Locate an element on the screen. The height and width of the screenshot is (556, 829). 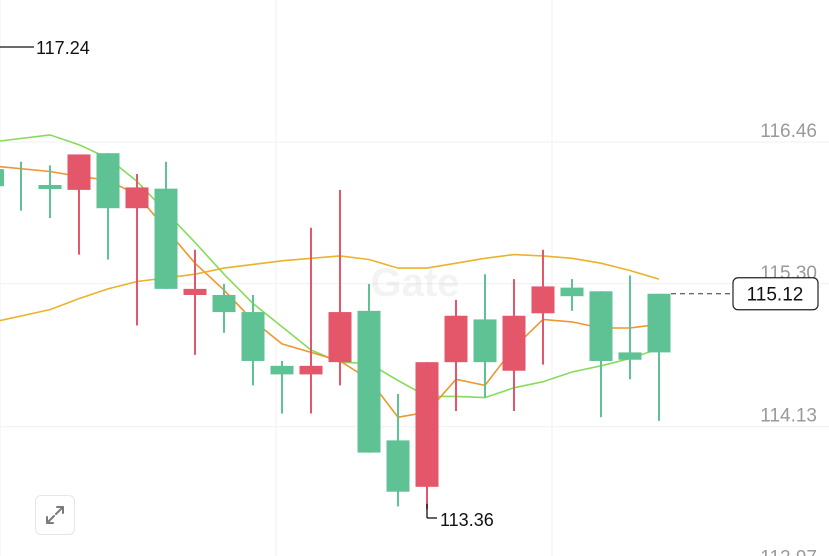
price-tick-label: 116.46 is located at coordinates (788, 131).